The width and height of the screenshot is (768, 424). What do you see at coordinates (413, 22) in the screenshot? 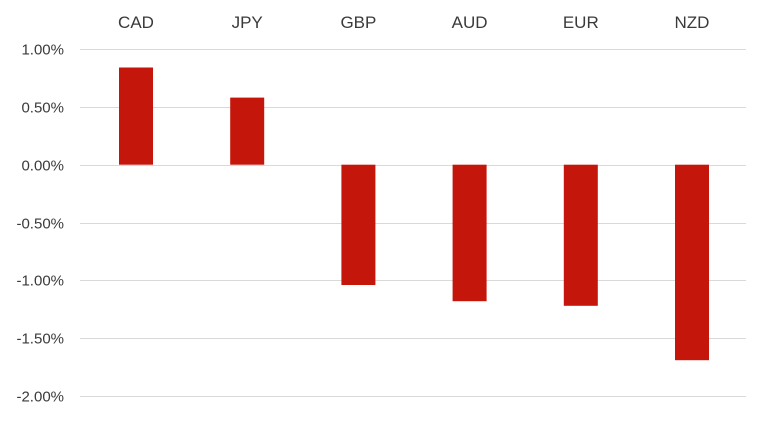
I see `category-labels: CAD JPY GBP AUD EUR NZD` at bounding box center [413, 22].